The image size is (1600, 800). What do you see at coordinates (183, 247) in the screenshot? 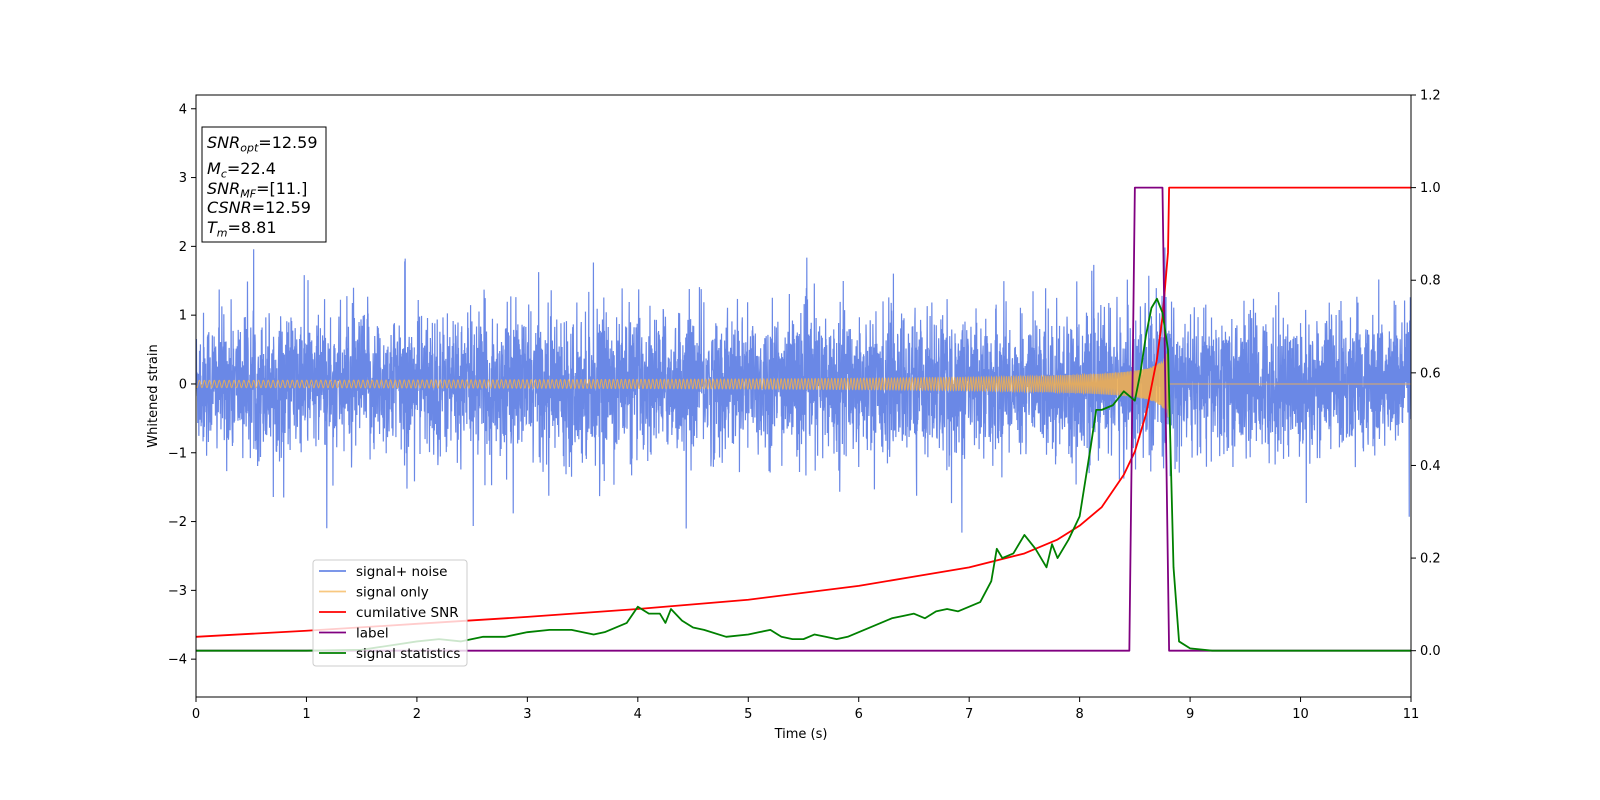
I see `y-left-tick-label: 2` at bounding box center [183, 247].